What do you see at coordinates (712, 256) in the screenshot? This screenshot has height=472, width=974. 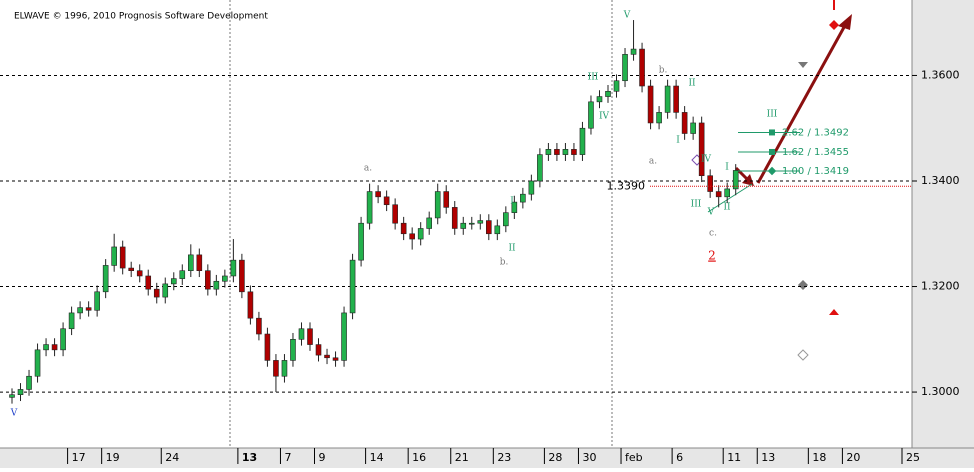 I see `wave-label: 2` at bounding box center [712, 256].